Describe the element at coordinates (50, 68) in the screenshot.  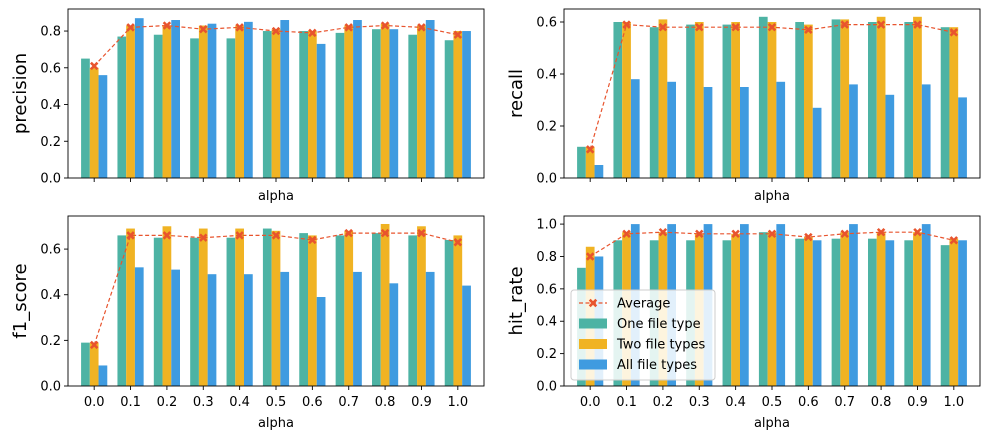
I see `y-tick-label: 0.6` at that location.